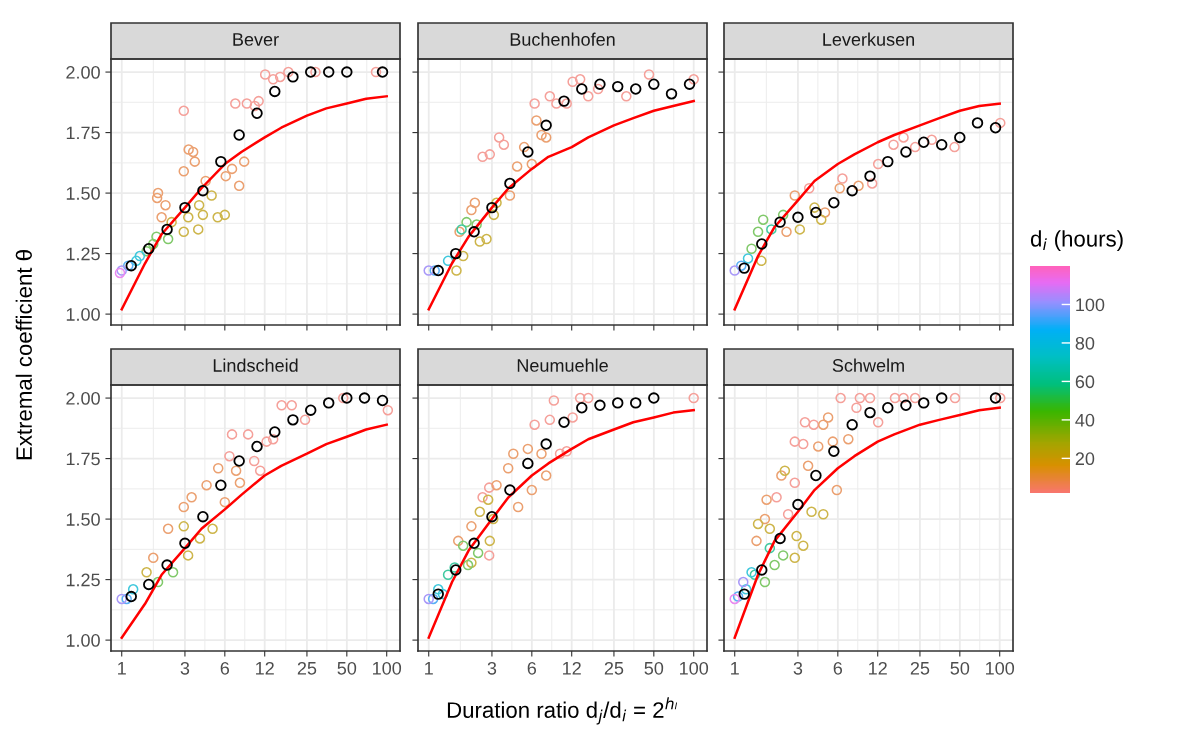 This screenshot has height=733, width=1182. I want to click on color-bar-label: 80, so click(1085, 343).